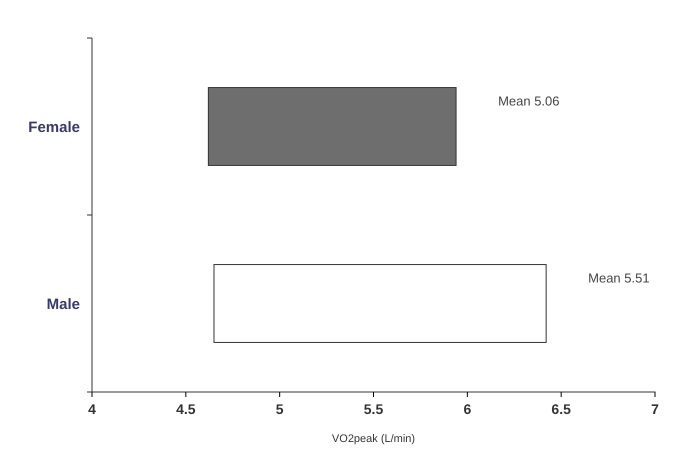 This screenshot has width=681, height=465. What do you see at coordinates (374, 439) in the screenshot?
I see `x-axis-title: VO2peak (L/min)` at bounding box center [374, 439].